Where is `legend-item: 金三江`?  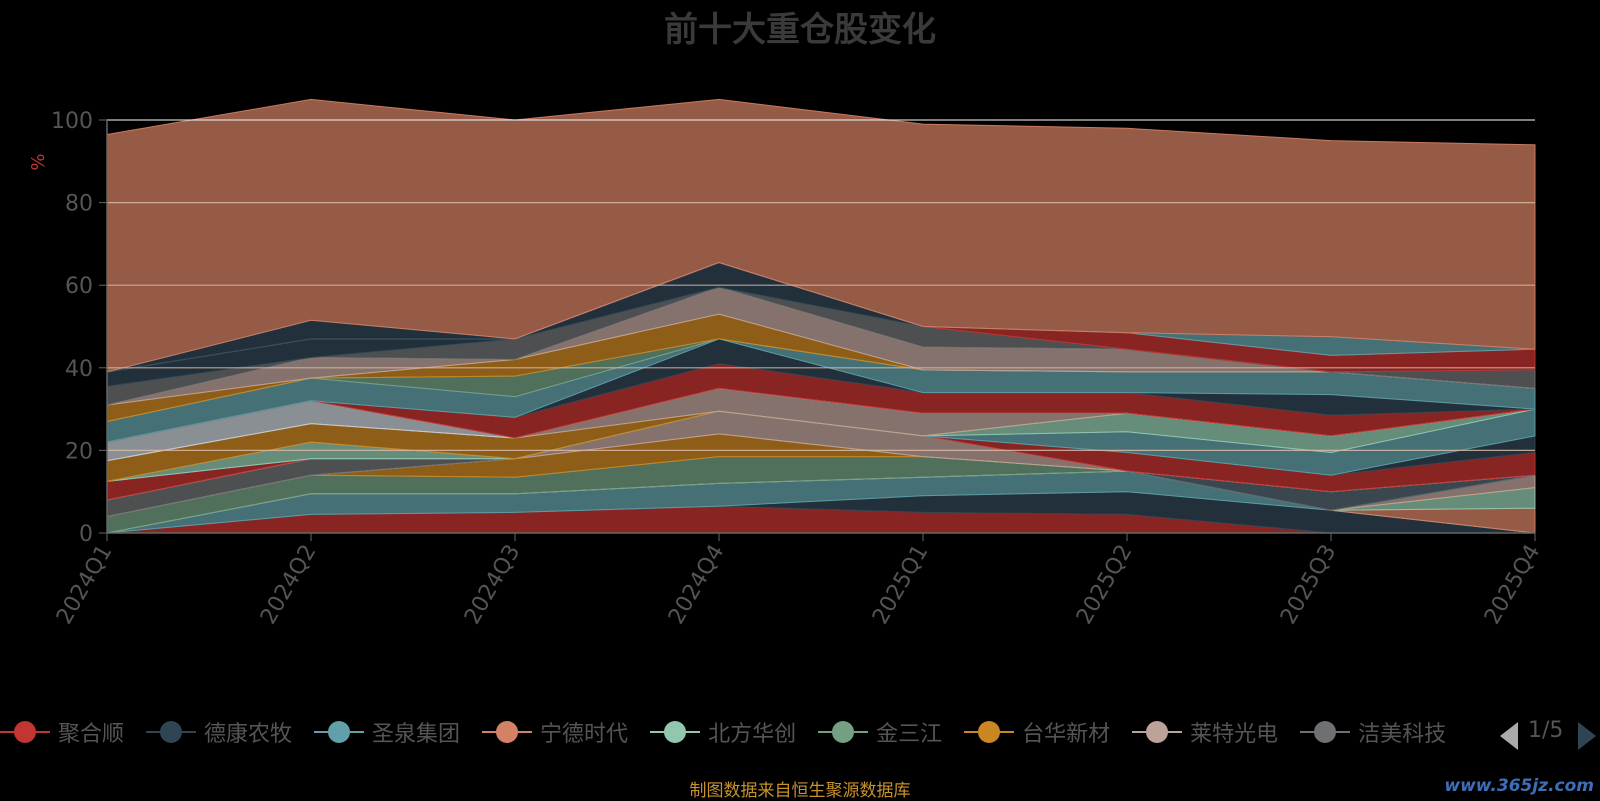 legend-item: 金三江 is located at coordinates (880, 734).